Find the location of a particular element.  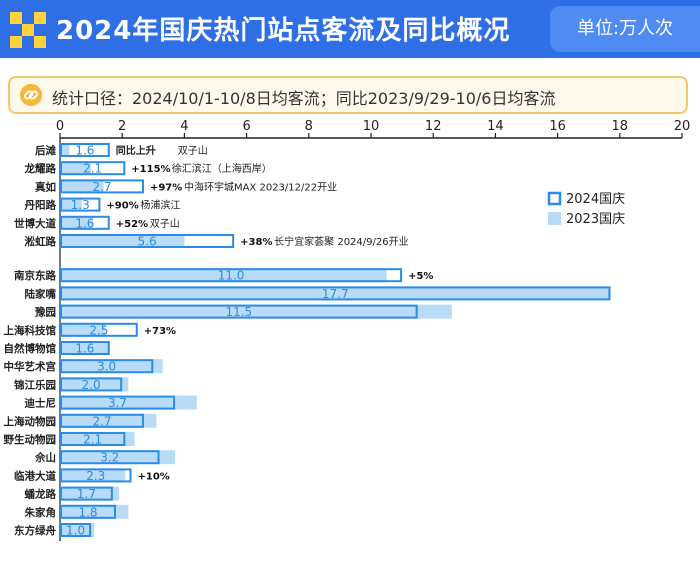

station-label: 朱家角 is located at coordinates (41, 512).